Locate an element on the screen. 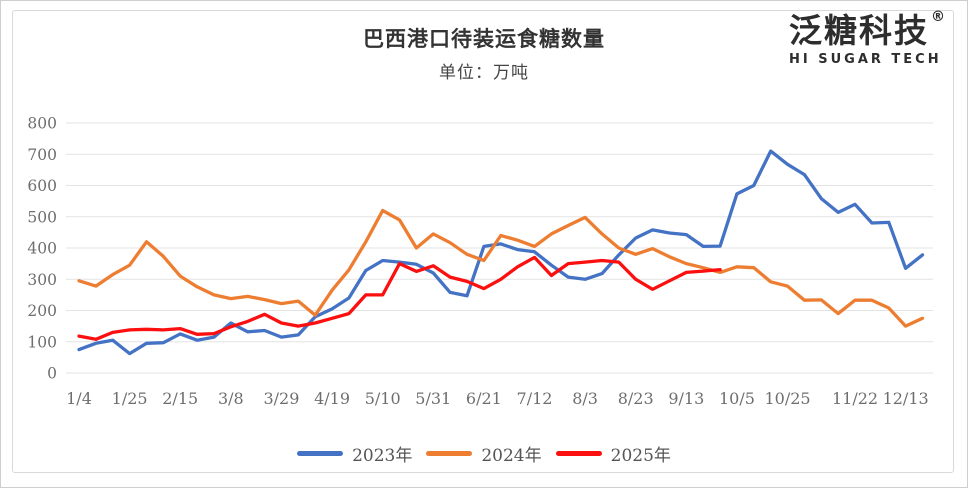 This screenshot has width=968, height=488. x-tick-label: 10/5 is located at coordinates (737, 398).